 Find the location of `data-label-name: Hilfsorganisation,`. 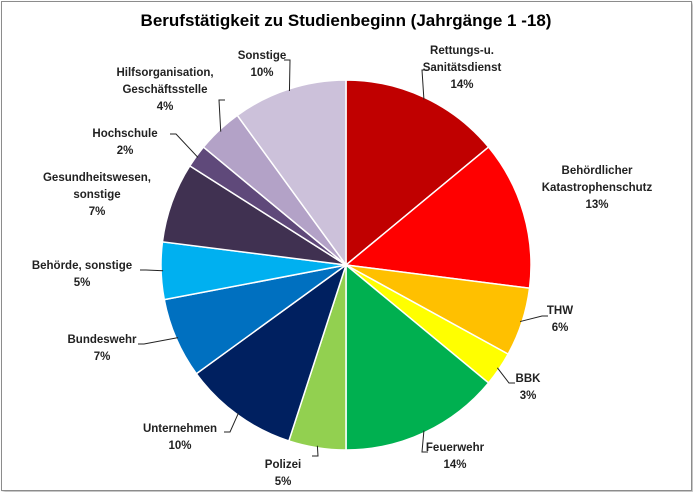

data-label-name: Hilfsorganisation, is located at coordinates (164, 73).